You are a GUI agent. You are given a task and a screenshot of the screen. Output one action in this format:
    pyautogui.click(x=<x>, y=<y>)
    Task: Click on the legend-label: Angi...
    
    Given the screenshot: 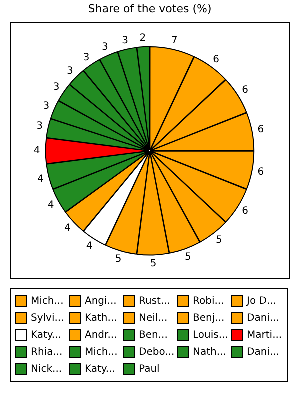 What is the action you would take?
    pyautogui.click(x=101, y=301)
    